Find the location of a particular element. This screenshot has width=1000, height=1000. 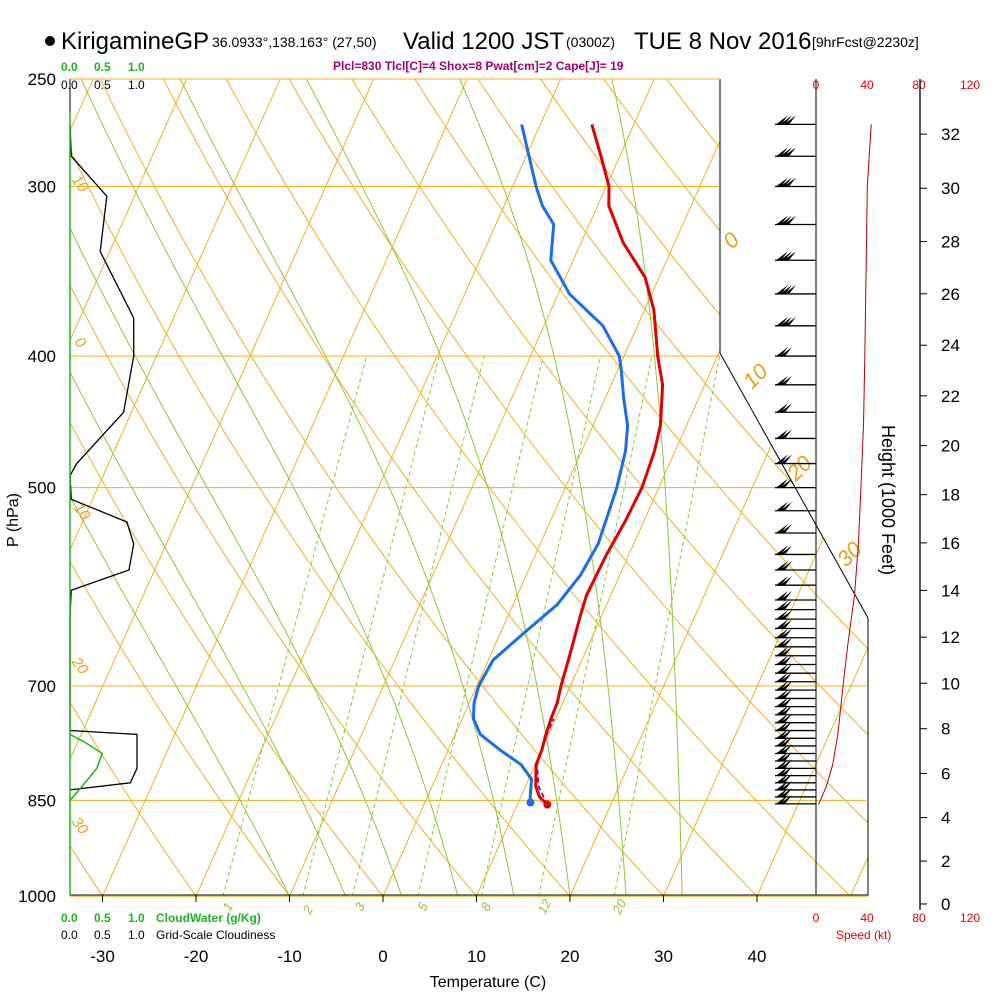

dewpoint-line is located at coordinates (550, 463).